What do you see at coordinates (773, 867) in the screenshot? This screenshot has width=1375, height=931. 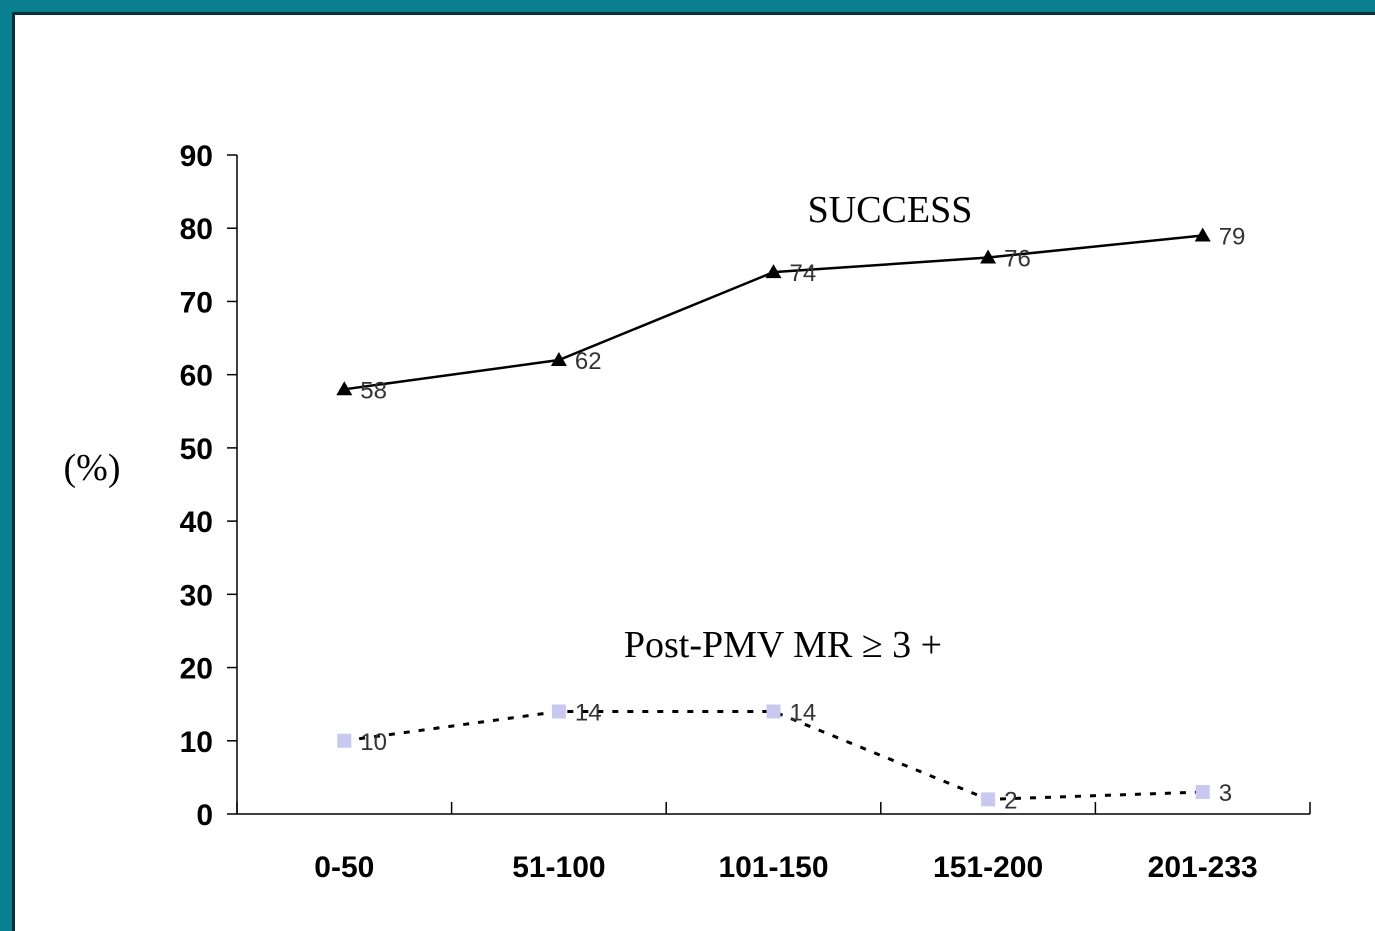 I see `x-tick-label: 101-150` at bounding box center [773, 867].